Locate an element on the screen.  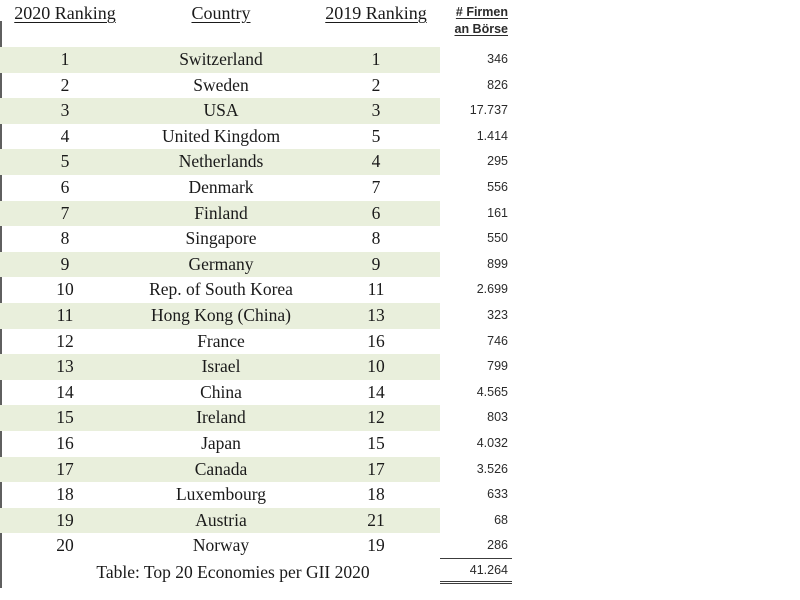
firms-cell: 746 is located at coordinates (497, 340).